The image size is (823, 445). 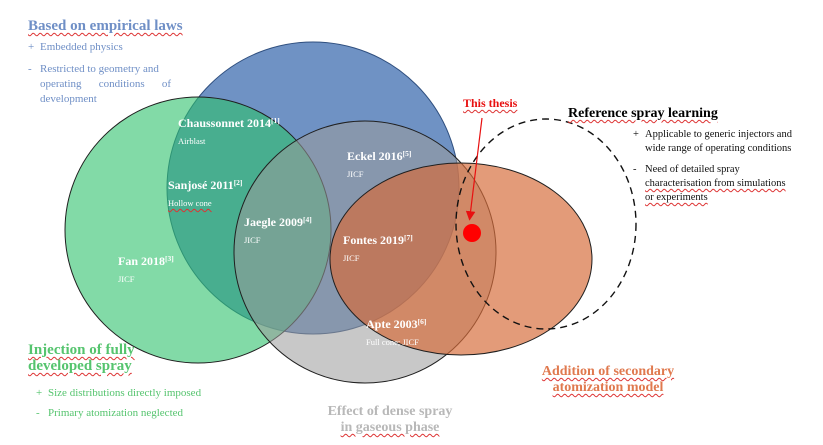 I want to click on reference-con: - Need of detailed spray, so click(x=686, y=170).